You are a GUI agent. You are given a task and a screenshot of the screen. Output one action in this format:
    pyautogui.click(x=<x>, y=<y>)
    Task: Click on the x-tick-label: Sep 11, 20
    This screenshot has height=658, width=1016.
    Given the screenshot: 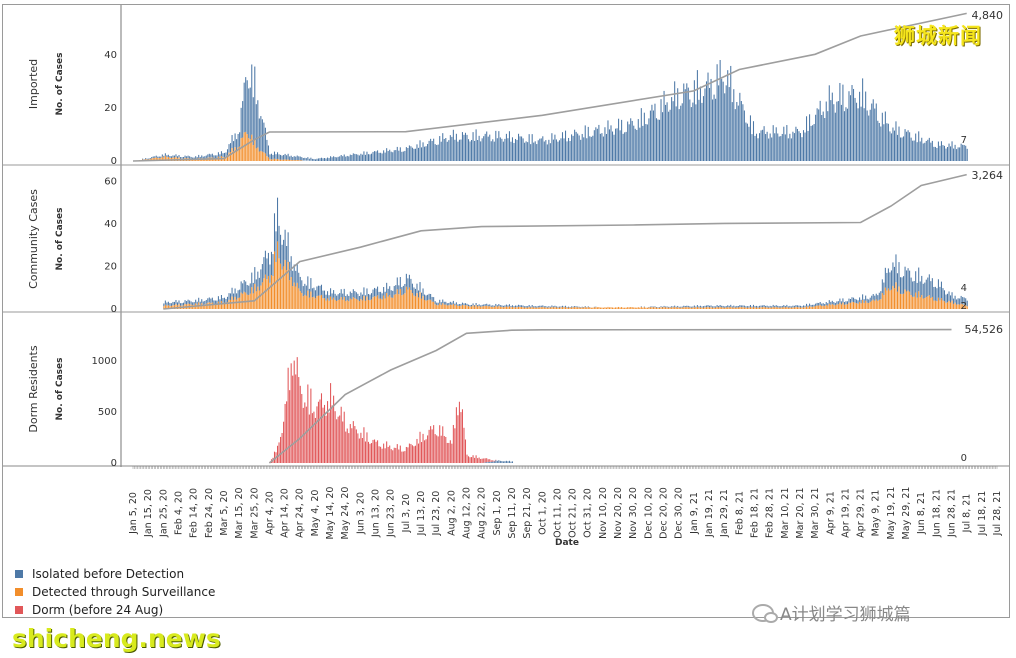 What is the action you would take?
    pyautogui.click(x=512, y=512)
    